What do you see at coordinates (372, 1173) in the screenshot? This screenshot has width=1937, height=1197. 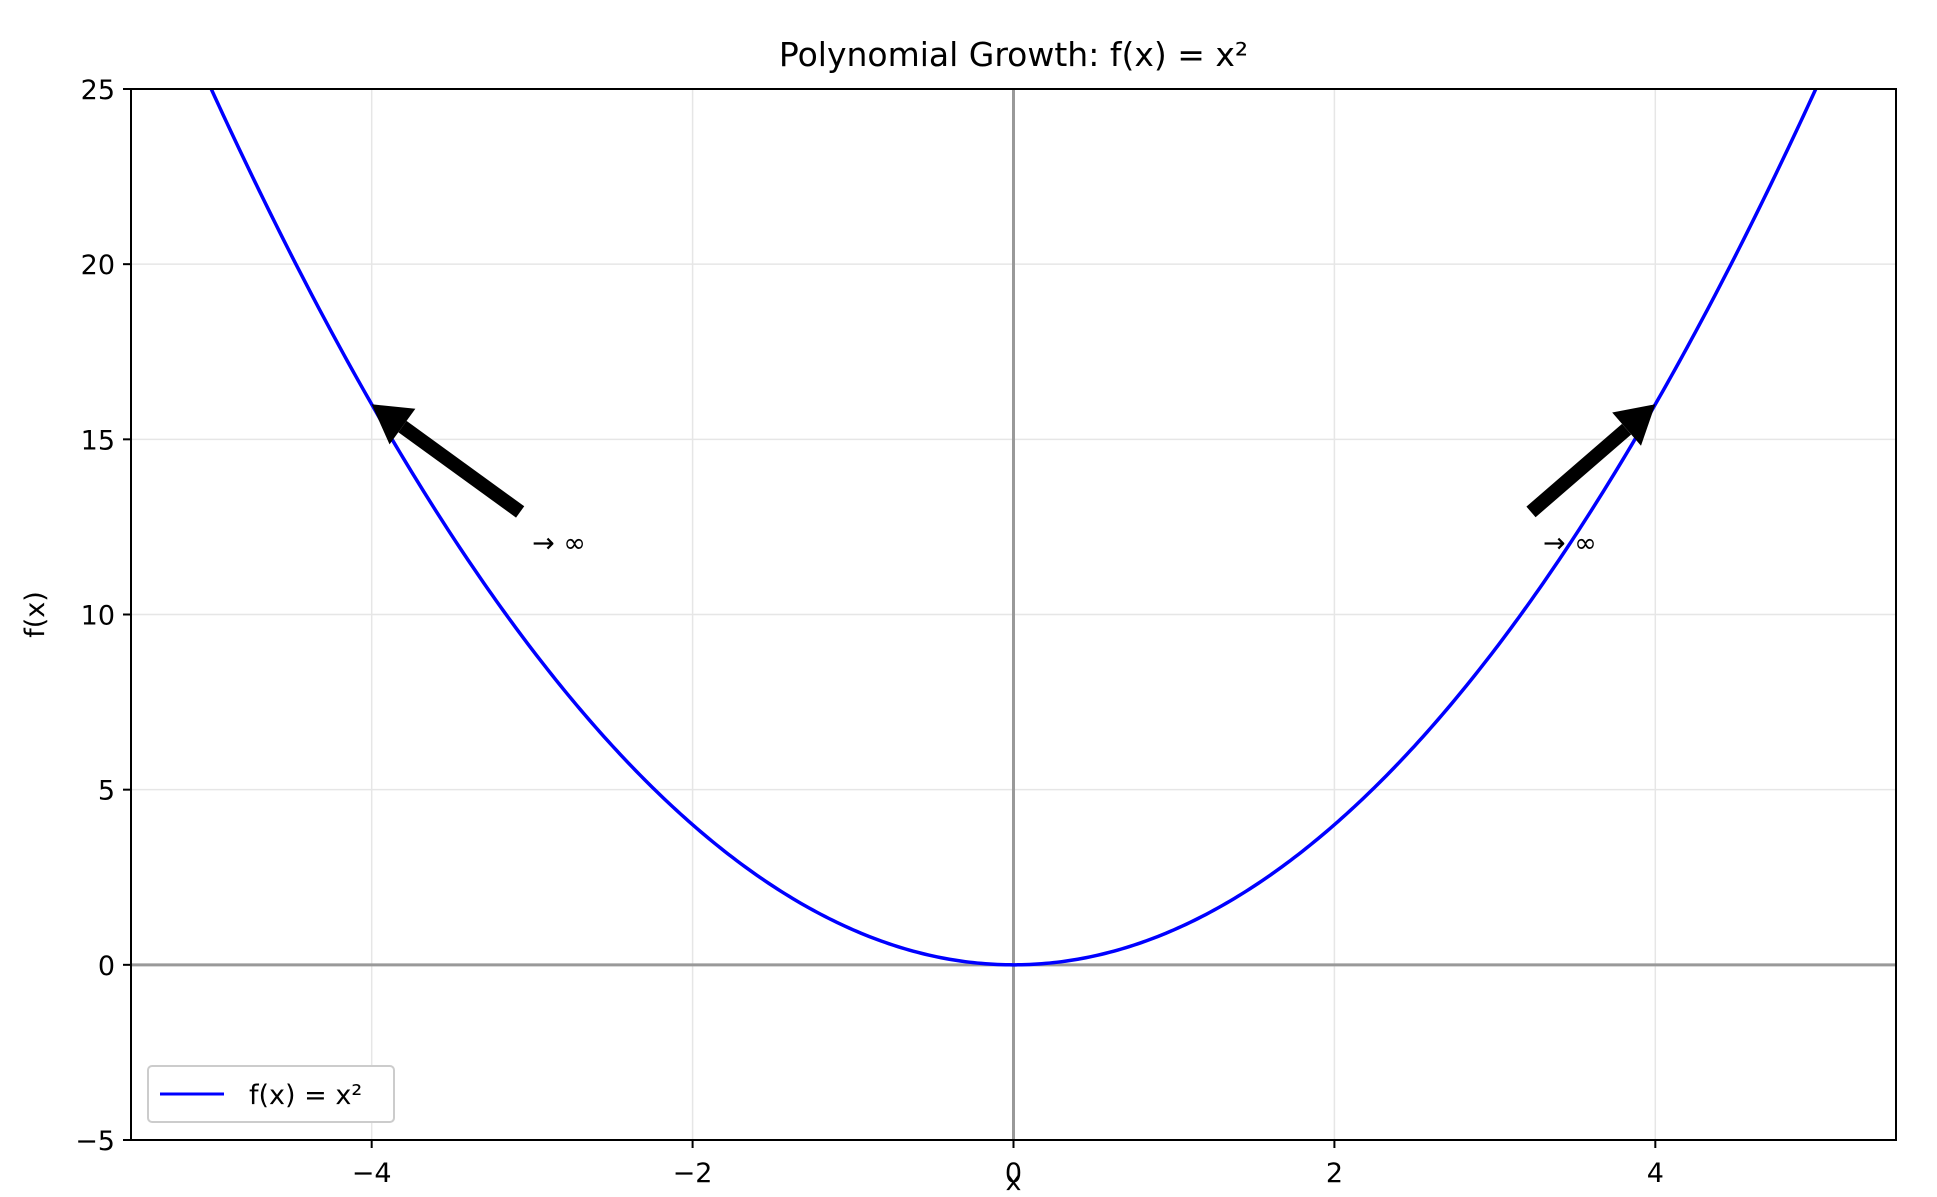 I see `x-tick-label: −4` at bounding box center [372, 1173].